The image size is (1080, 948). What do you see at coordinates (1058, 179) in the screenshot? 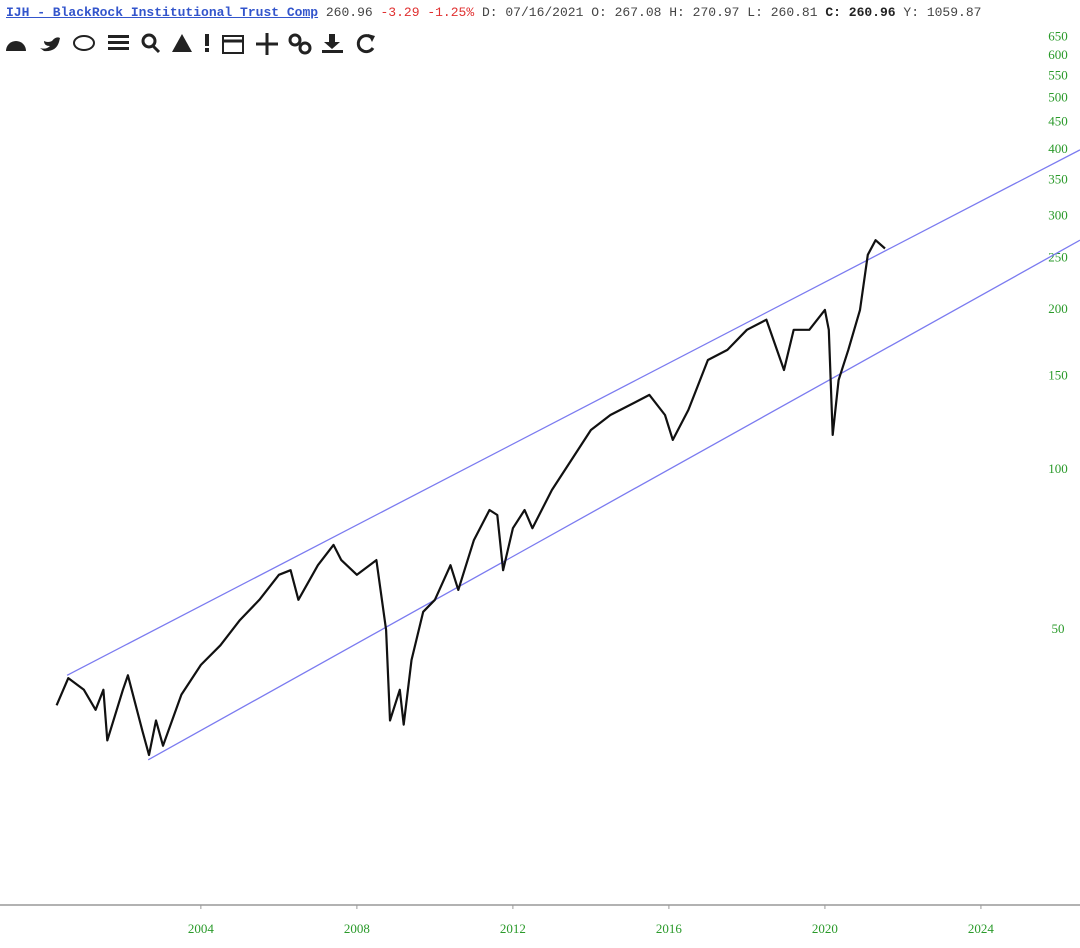
I see `y-tick-label: 350` at bounding box center [1058, 179].